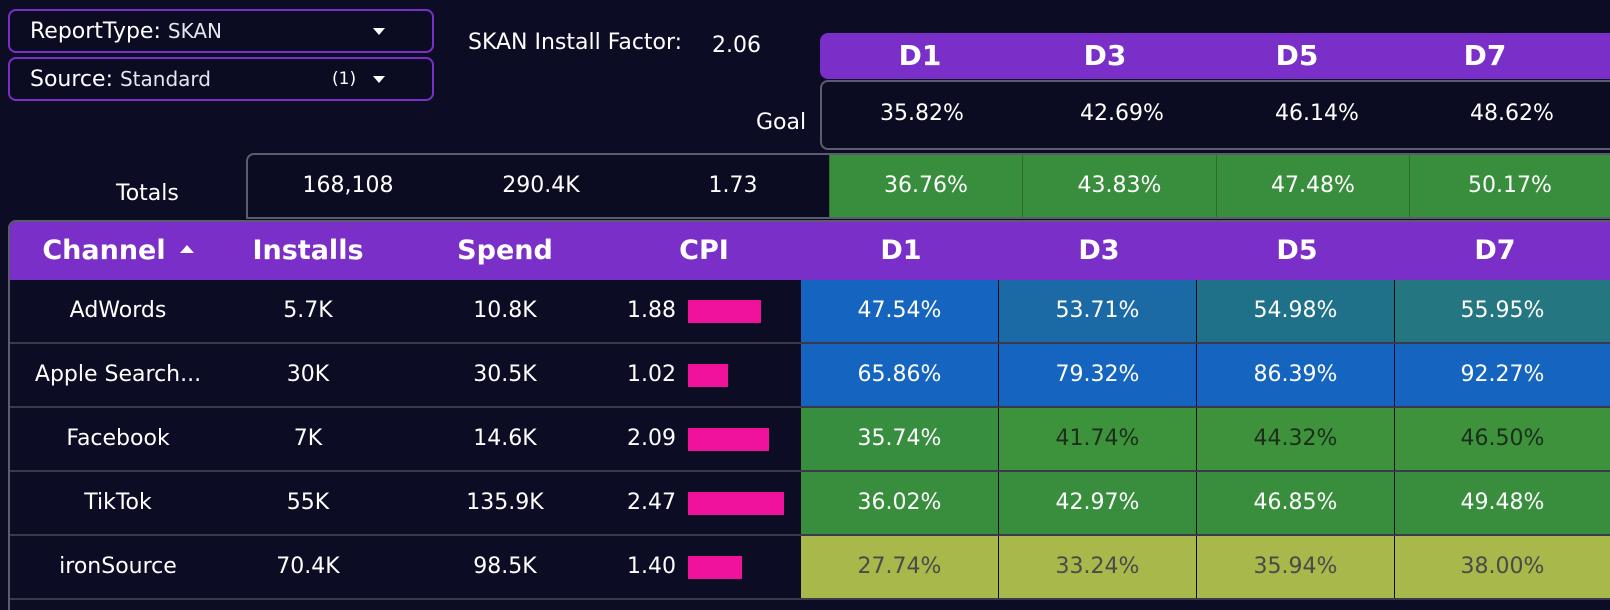 This screenshot has width=1610, height=610. Describe the element at coordinates (1295, 375) in the screenshot. I see `retention-cell-d5: 86.39%` at that location.